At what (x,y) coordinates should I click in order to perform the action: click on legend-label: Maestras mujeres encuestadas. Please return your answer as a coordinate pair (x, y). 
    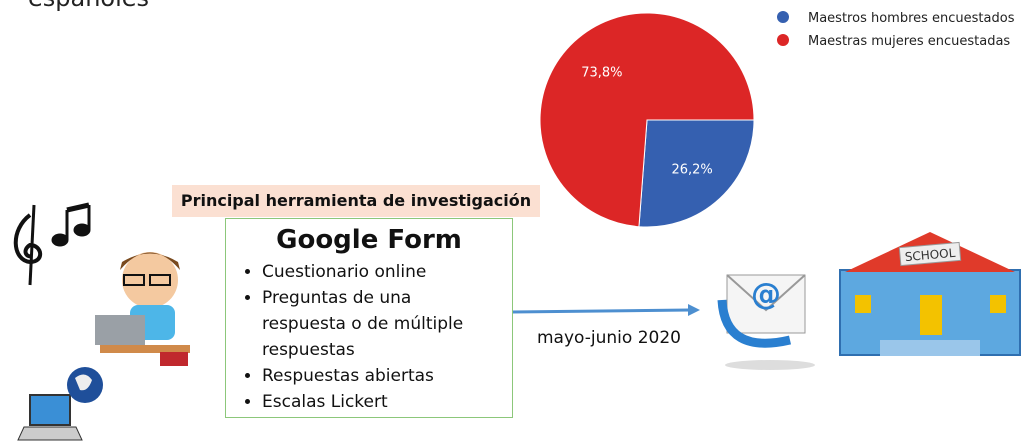
    Looking at the image, I should click on (909, 41).